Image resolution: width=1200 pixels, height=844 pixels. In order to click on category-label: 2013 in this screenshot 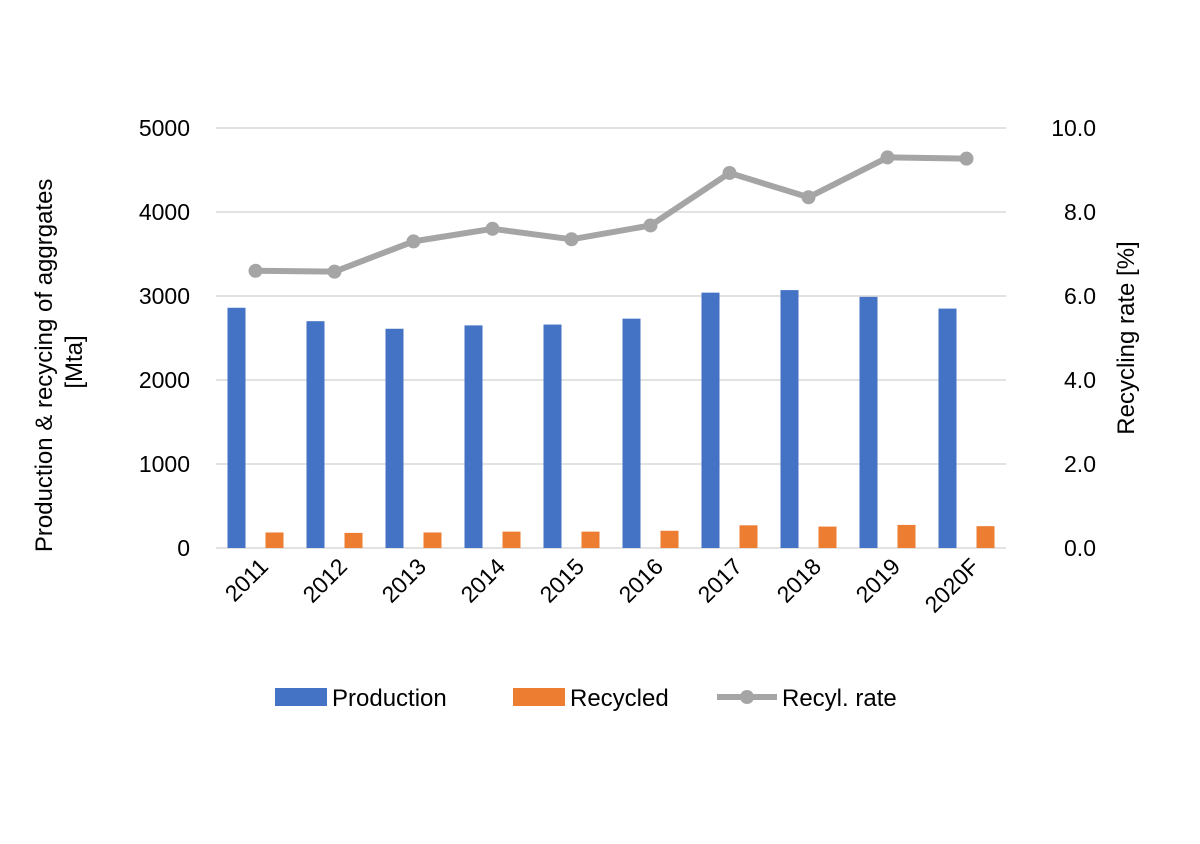, I will do `click(403, 580)`.